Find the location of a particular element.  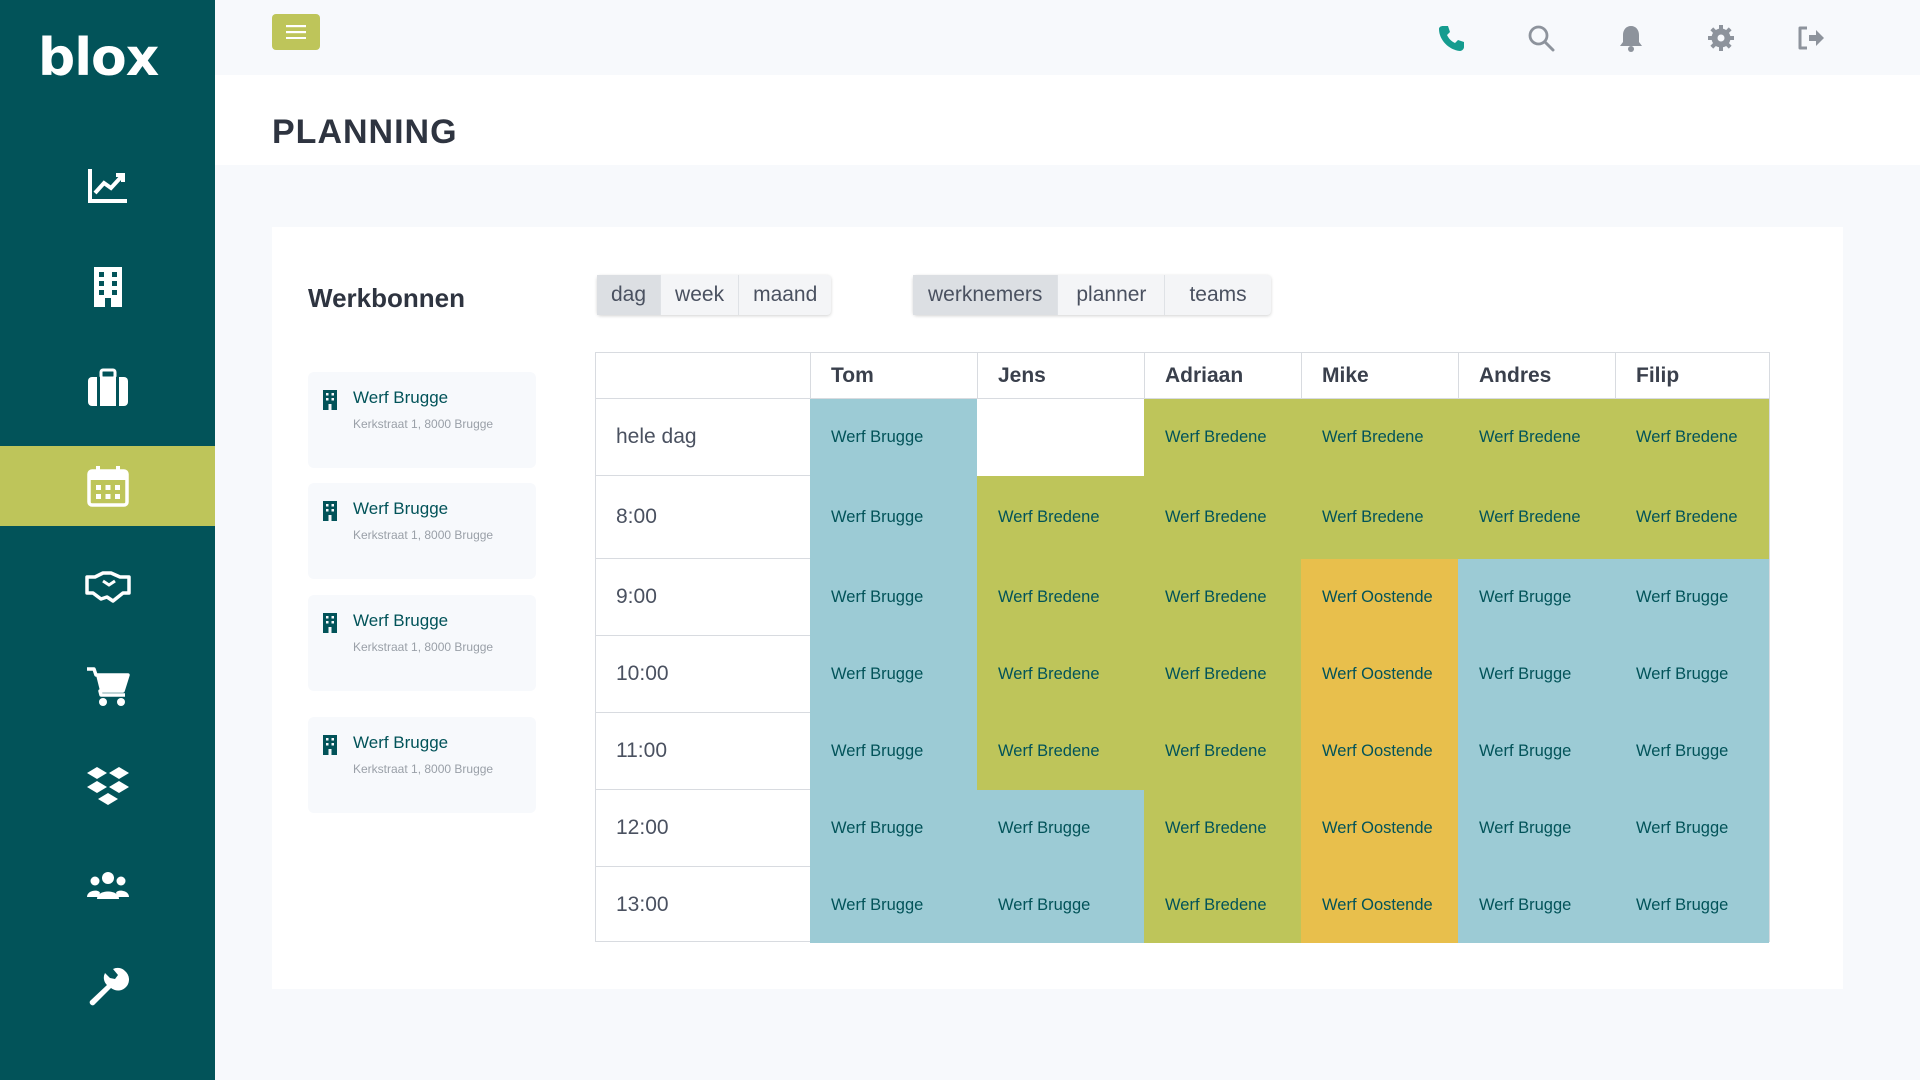

mode-option-teams: teams is located at coordinates (1218, 294).